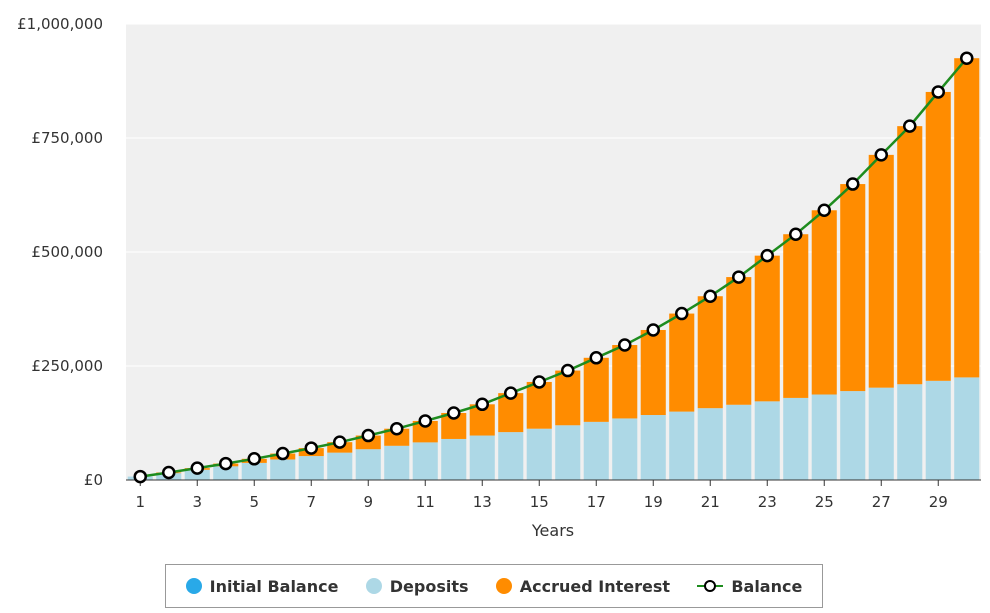 The width and height of the screenshot is (990, 613). I want to click on y-tick-label: £500,000, so click(67, 252).